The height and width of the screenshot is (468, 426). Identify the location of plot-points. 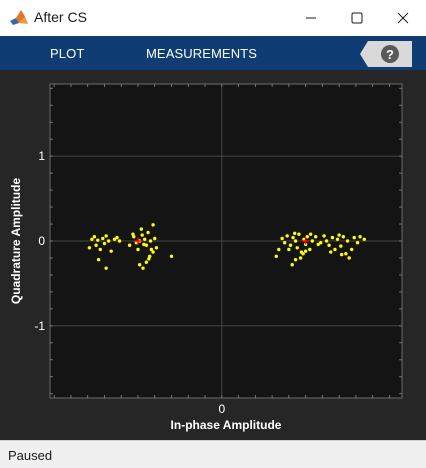
(226, 246).